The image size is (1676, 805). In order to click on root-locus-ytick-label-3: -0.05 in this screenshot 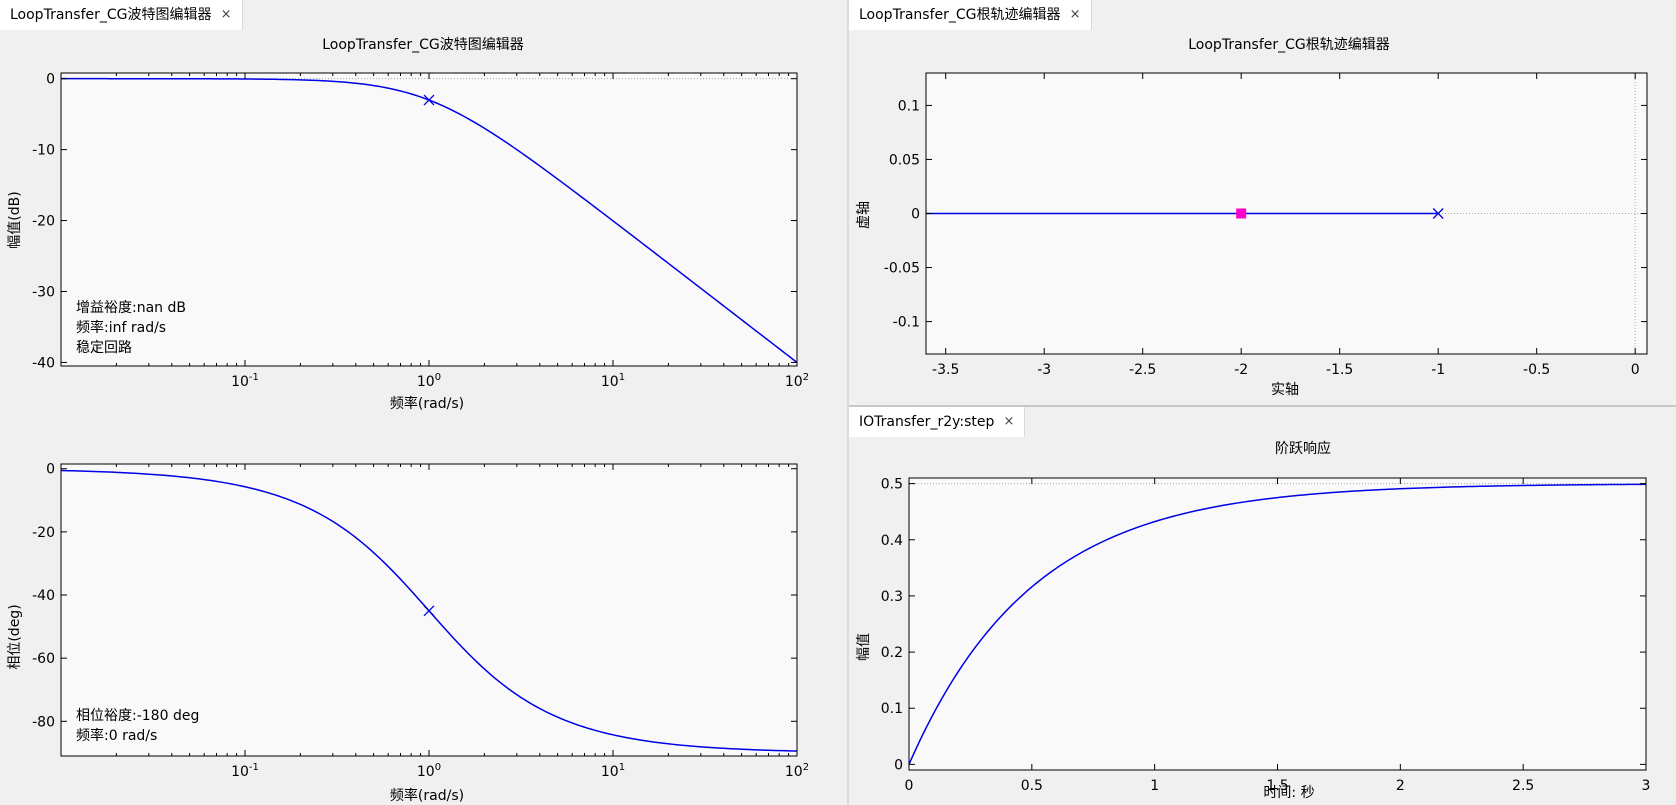, I will do `click(902, 269)`.